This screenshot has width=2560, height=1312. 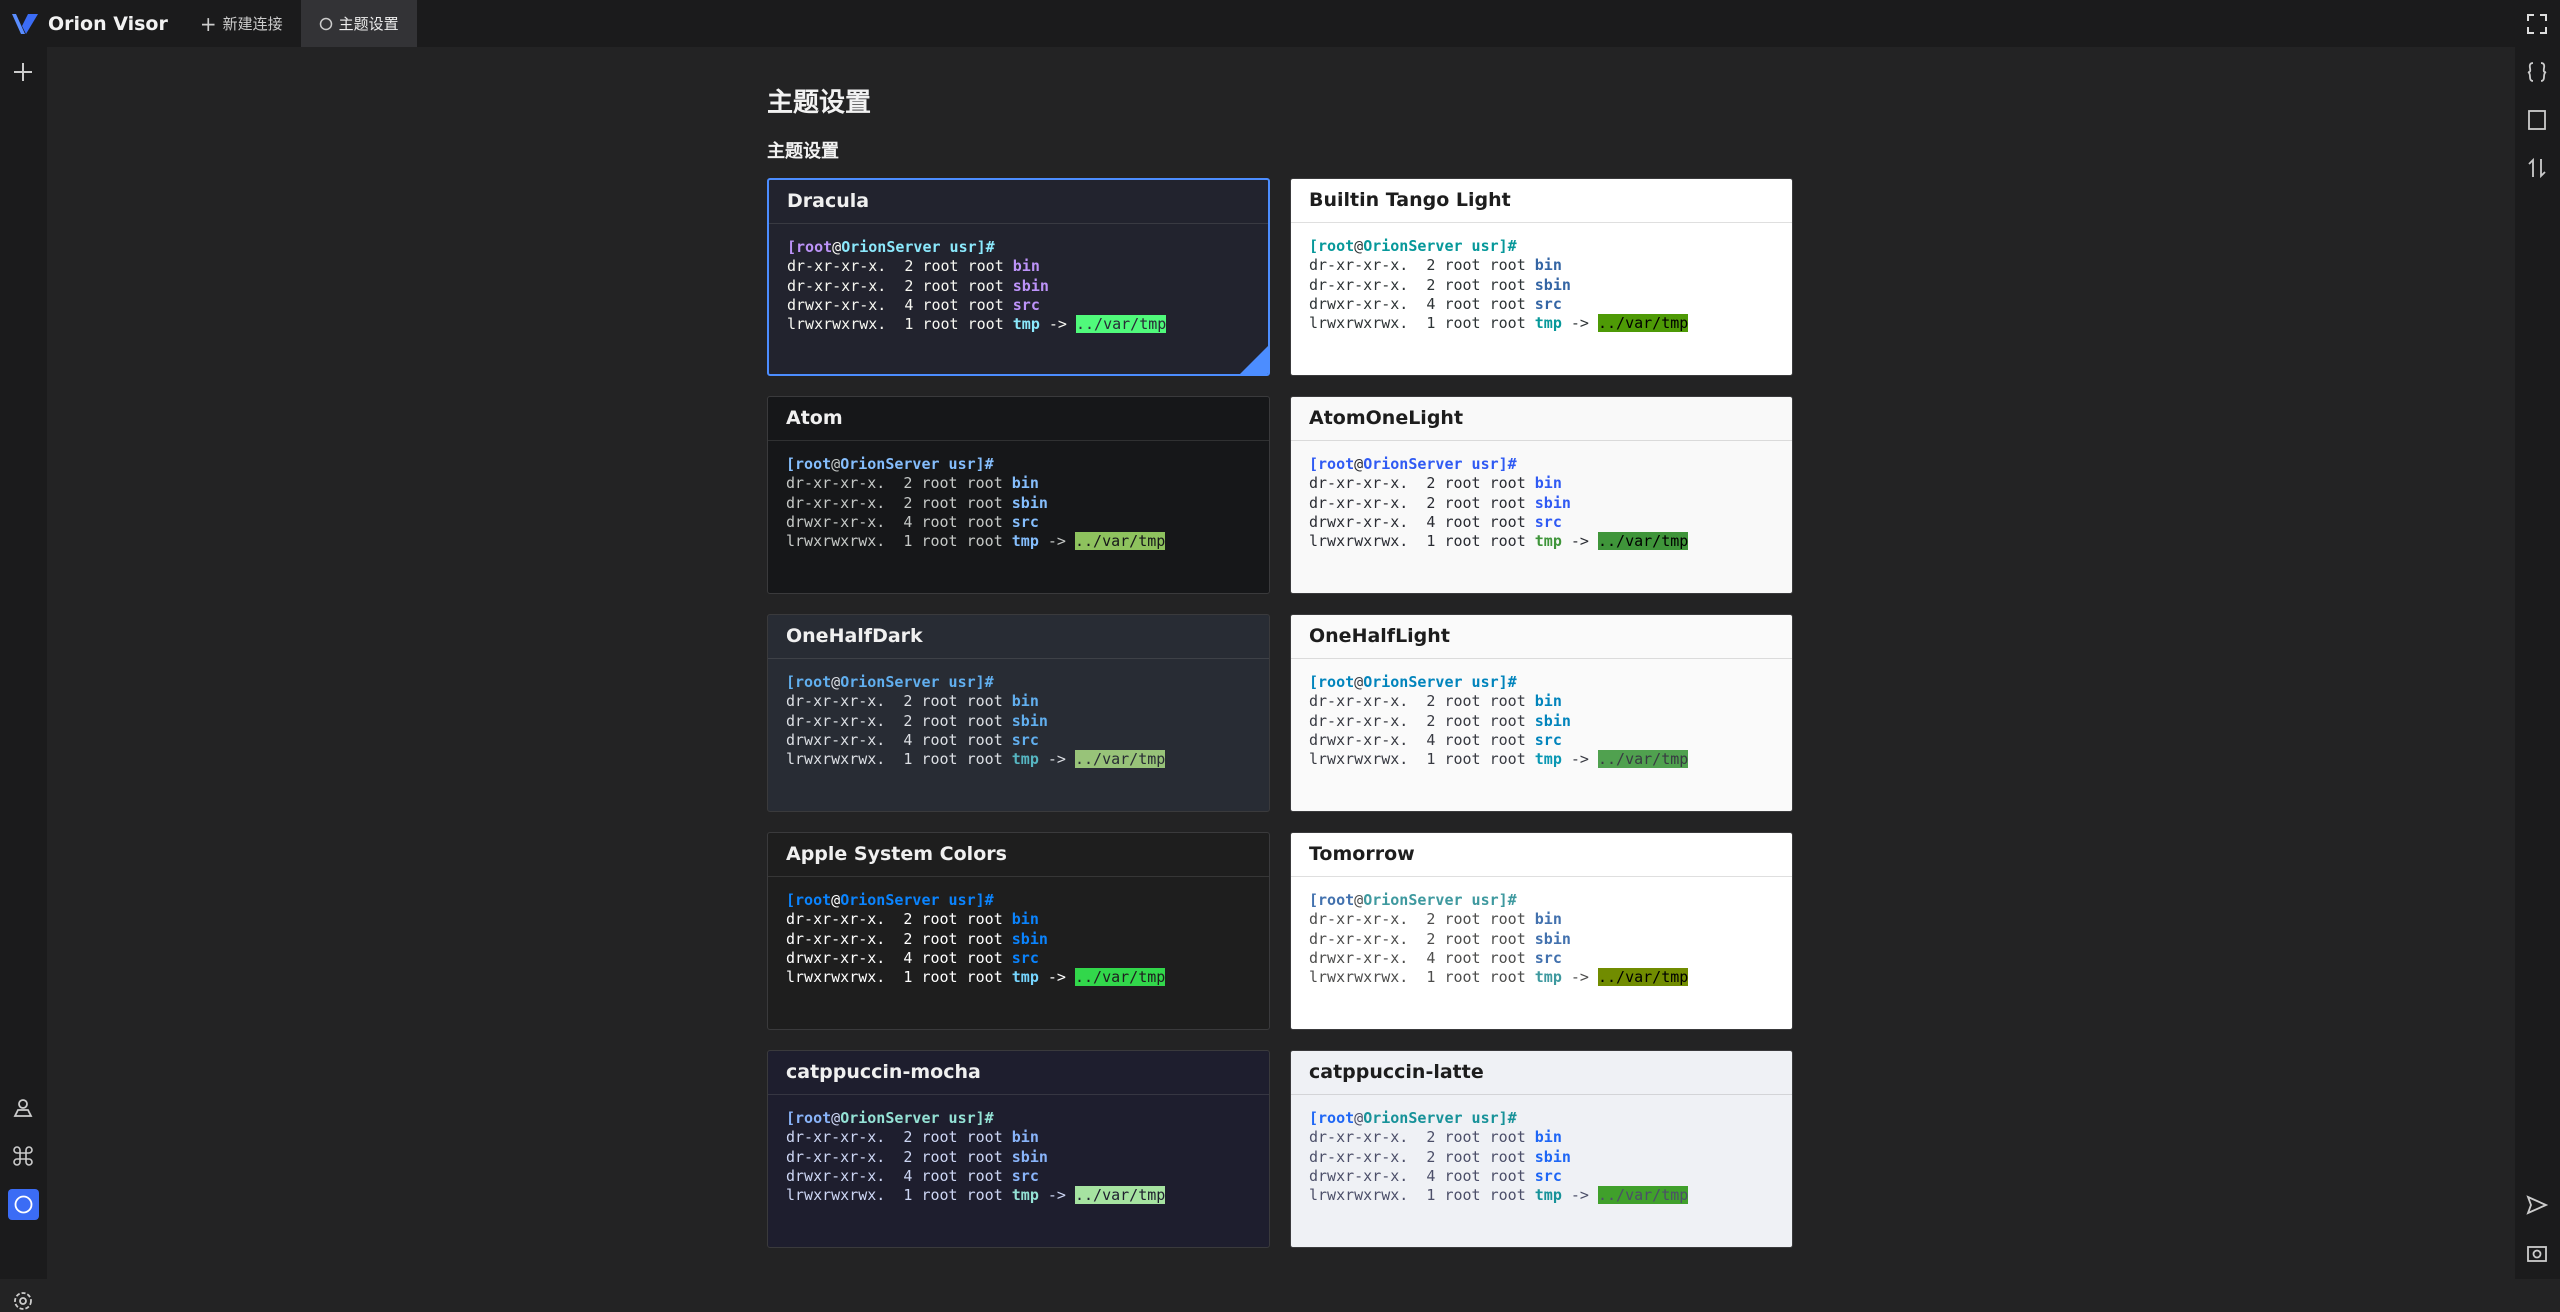 I want to click on path-button, so click(x=2537, y=120).